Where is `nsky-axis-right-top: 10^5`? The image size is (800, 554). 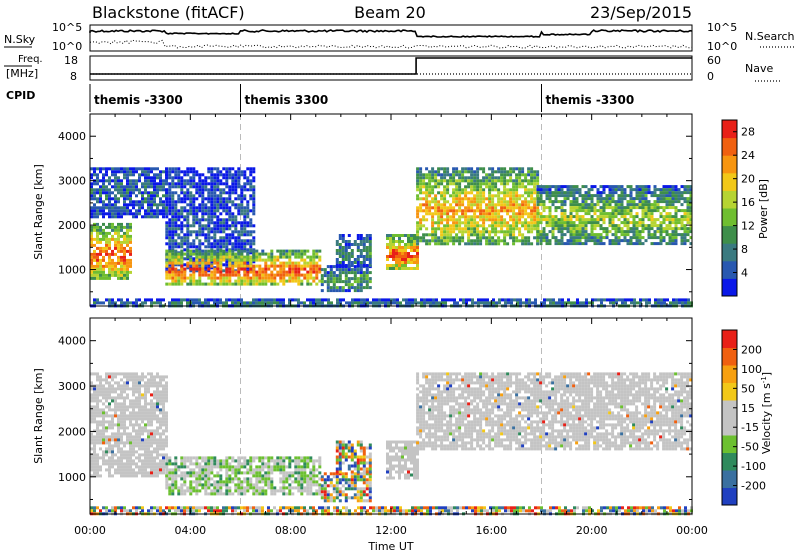 nsky-axis-right-top: 10^5 is located at coordinates (722, 27).